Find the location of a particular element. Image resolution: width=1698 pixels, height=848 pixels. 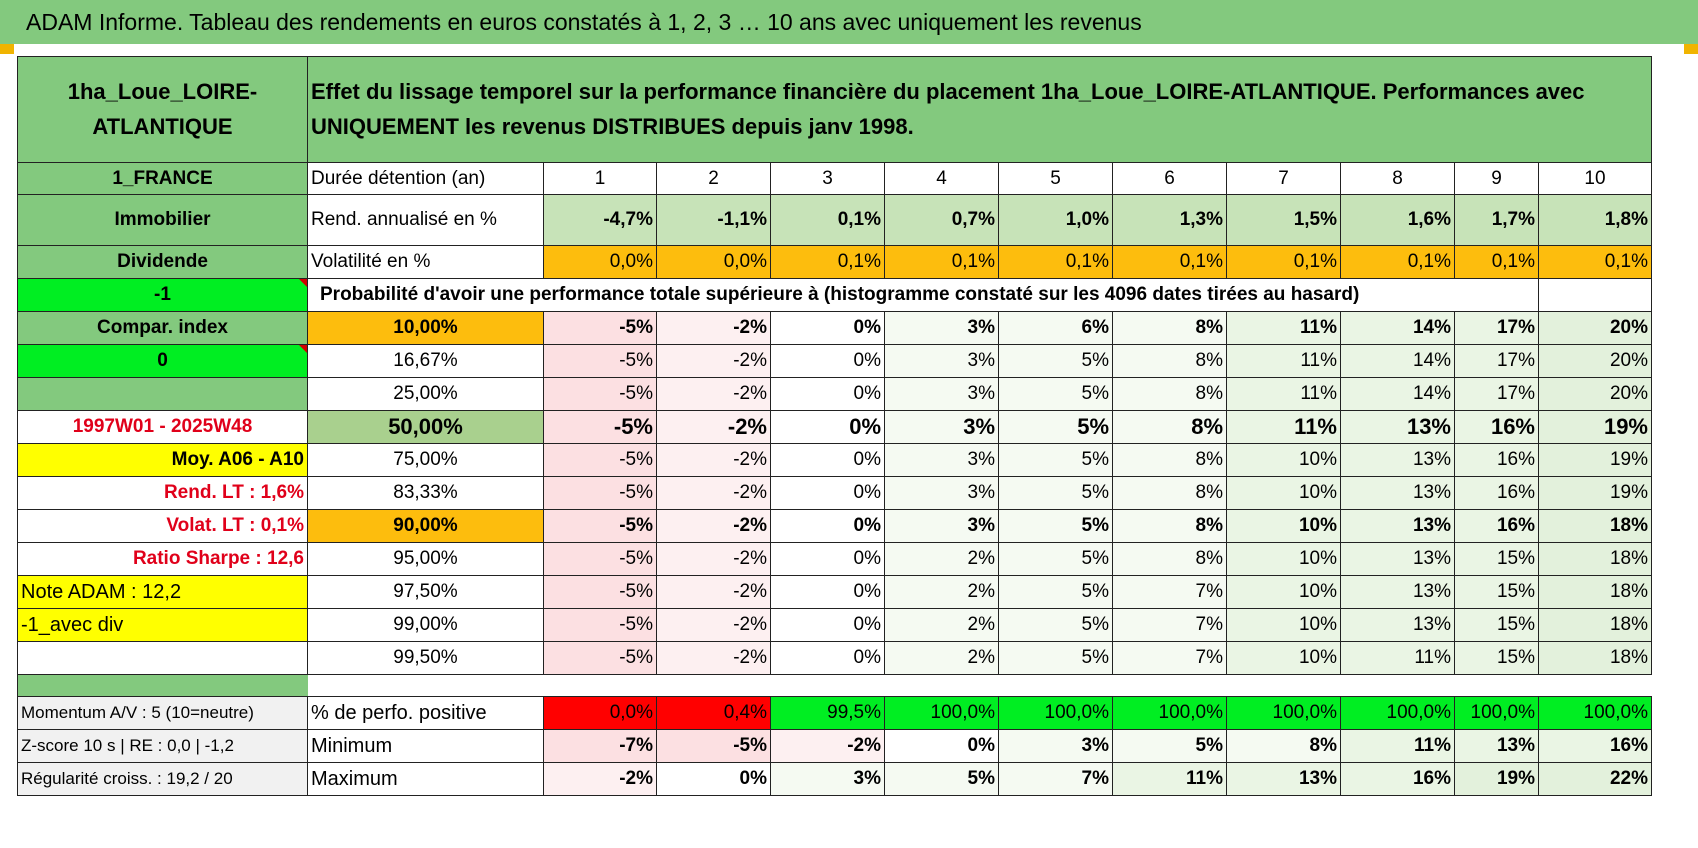

maximum-value: 22% is located at coordinates (1595, 779).